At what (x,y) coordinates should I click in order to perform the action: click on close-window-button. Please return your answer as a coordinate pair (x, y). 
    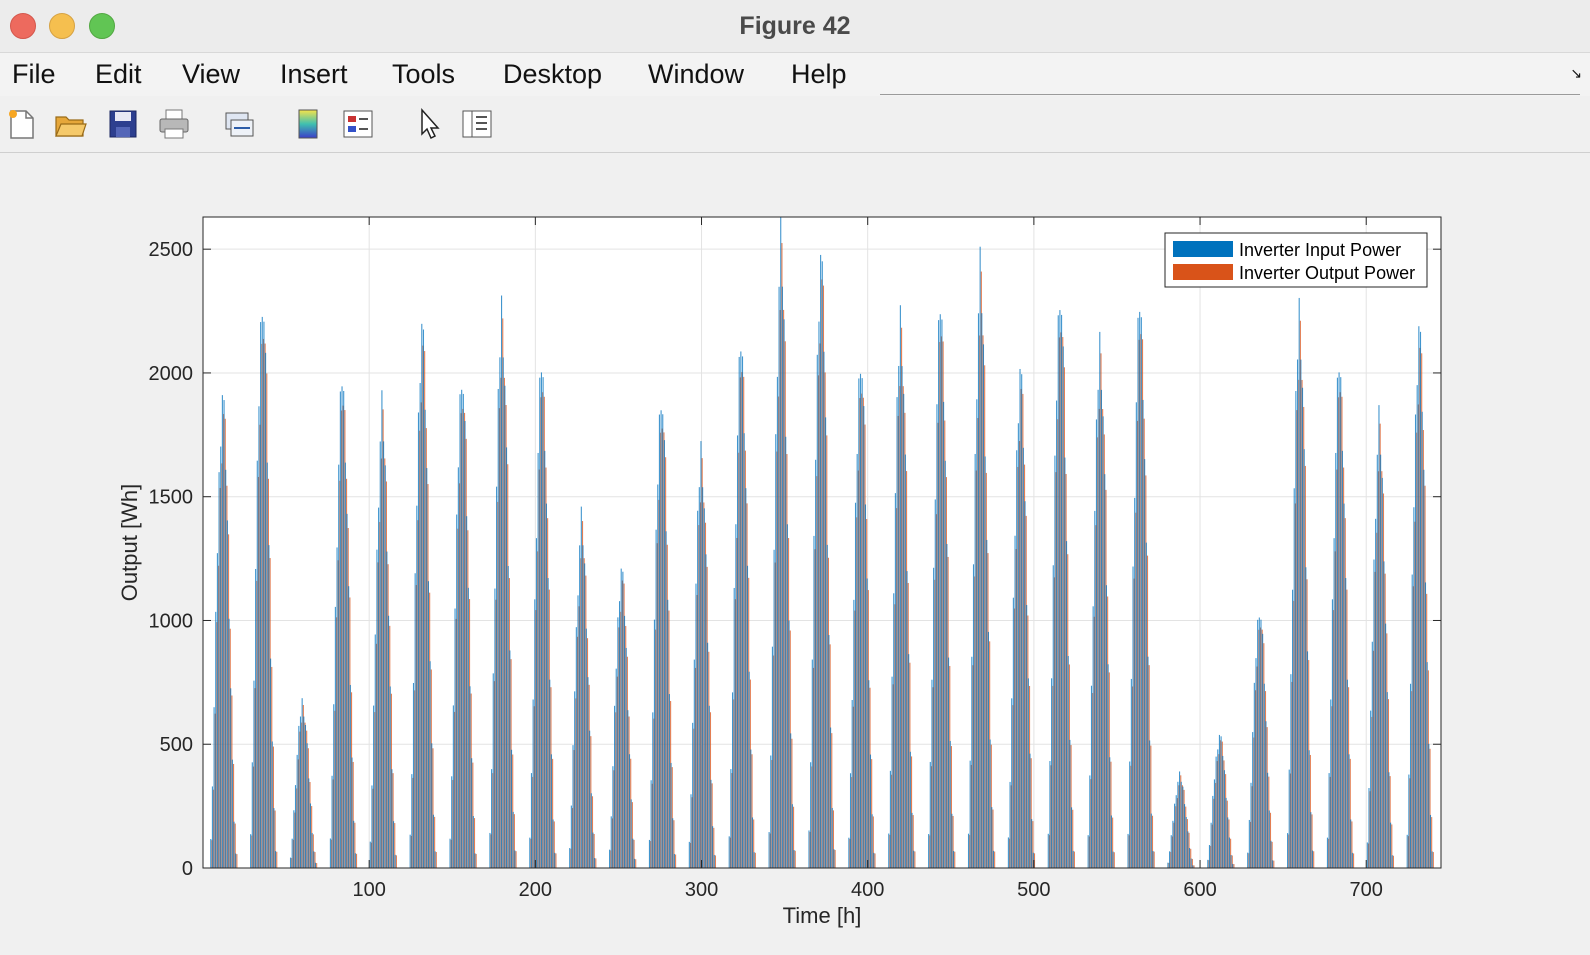
    Looking at the image, I should click on (23, 26).